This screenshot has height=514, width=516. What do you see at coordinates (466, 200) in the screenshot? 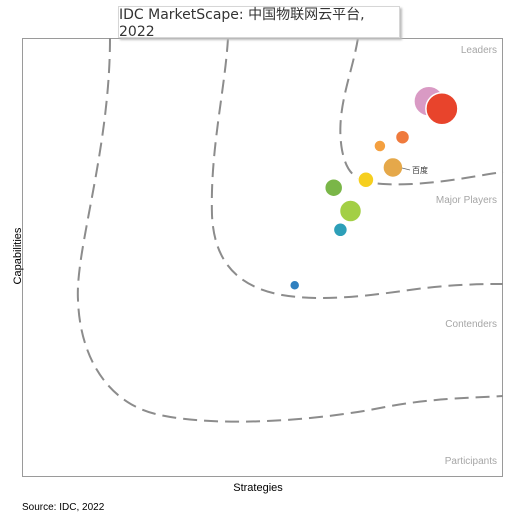
I see `category-label-major-players: Major Players` at bounding box center [466, 200].